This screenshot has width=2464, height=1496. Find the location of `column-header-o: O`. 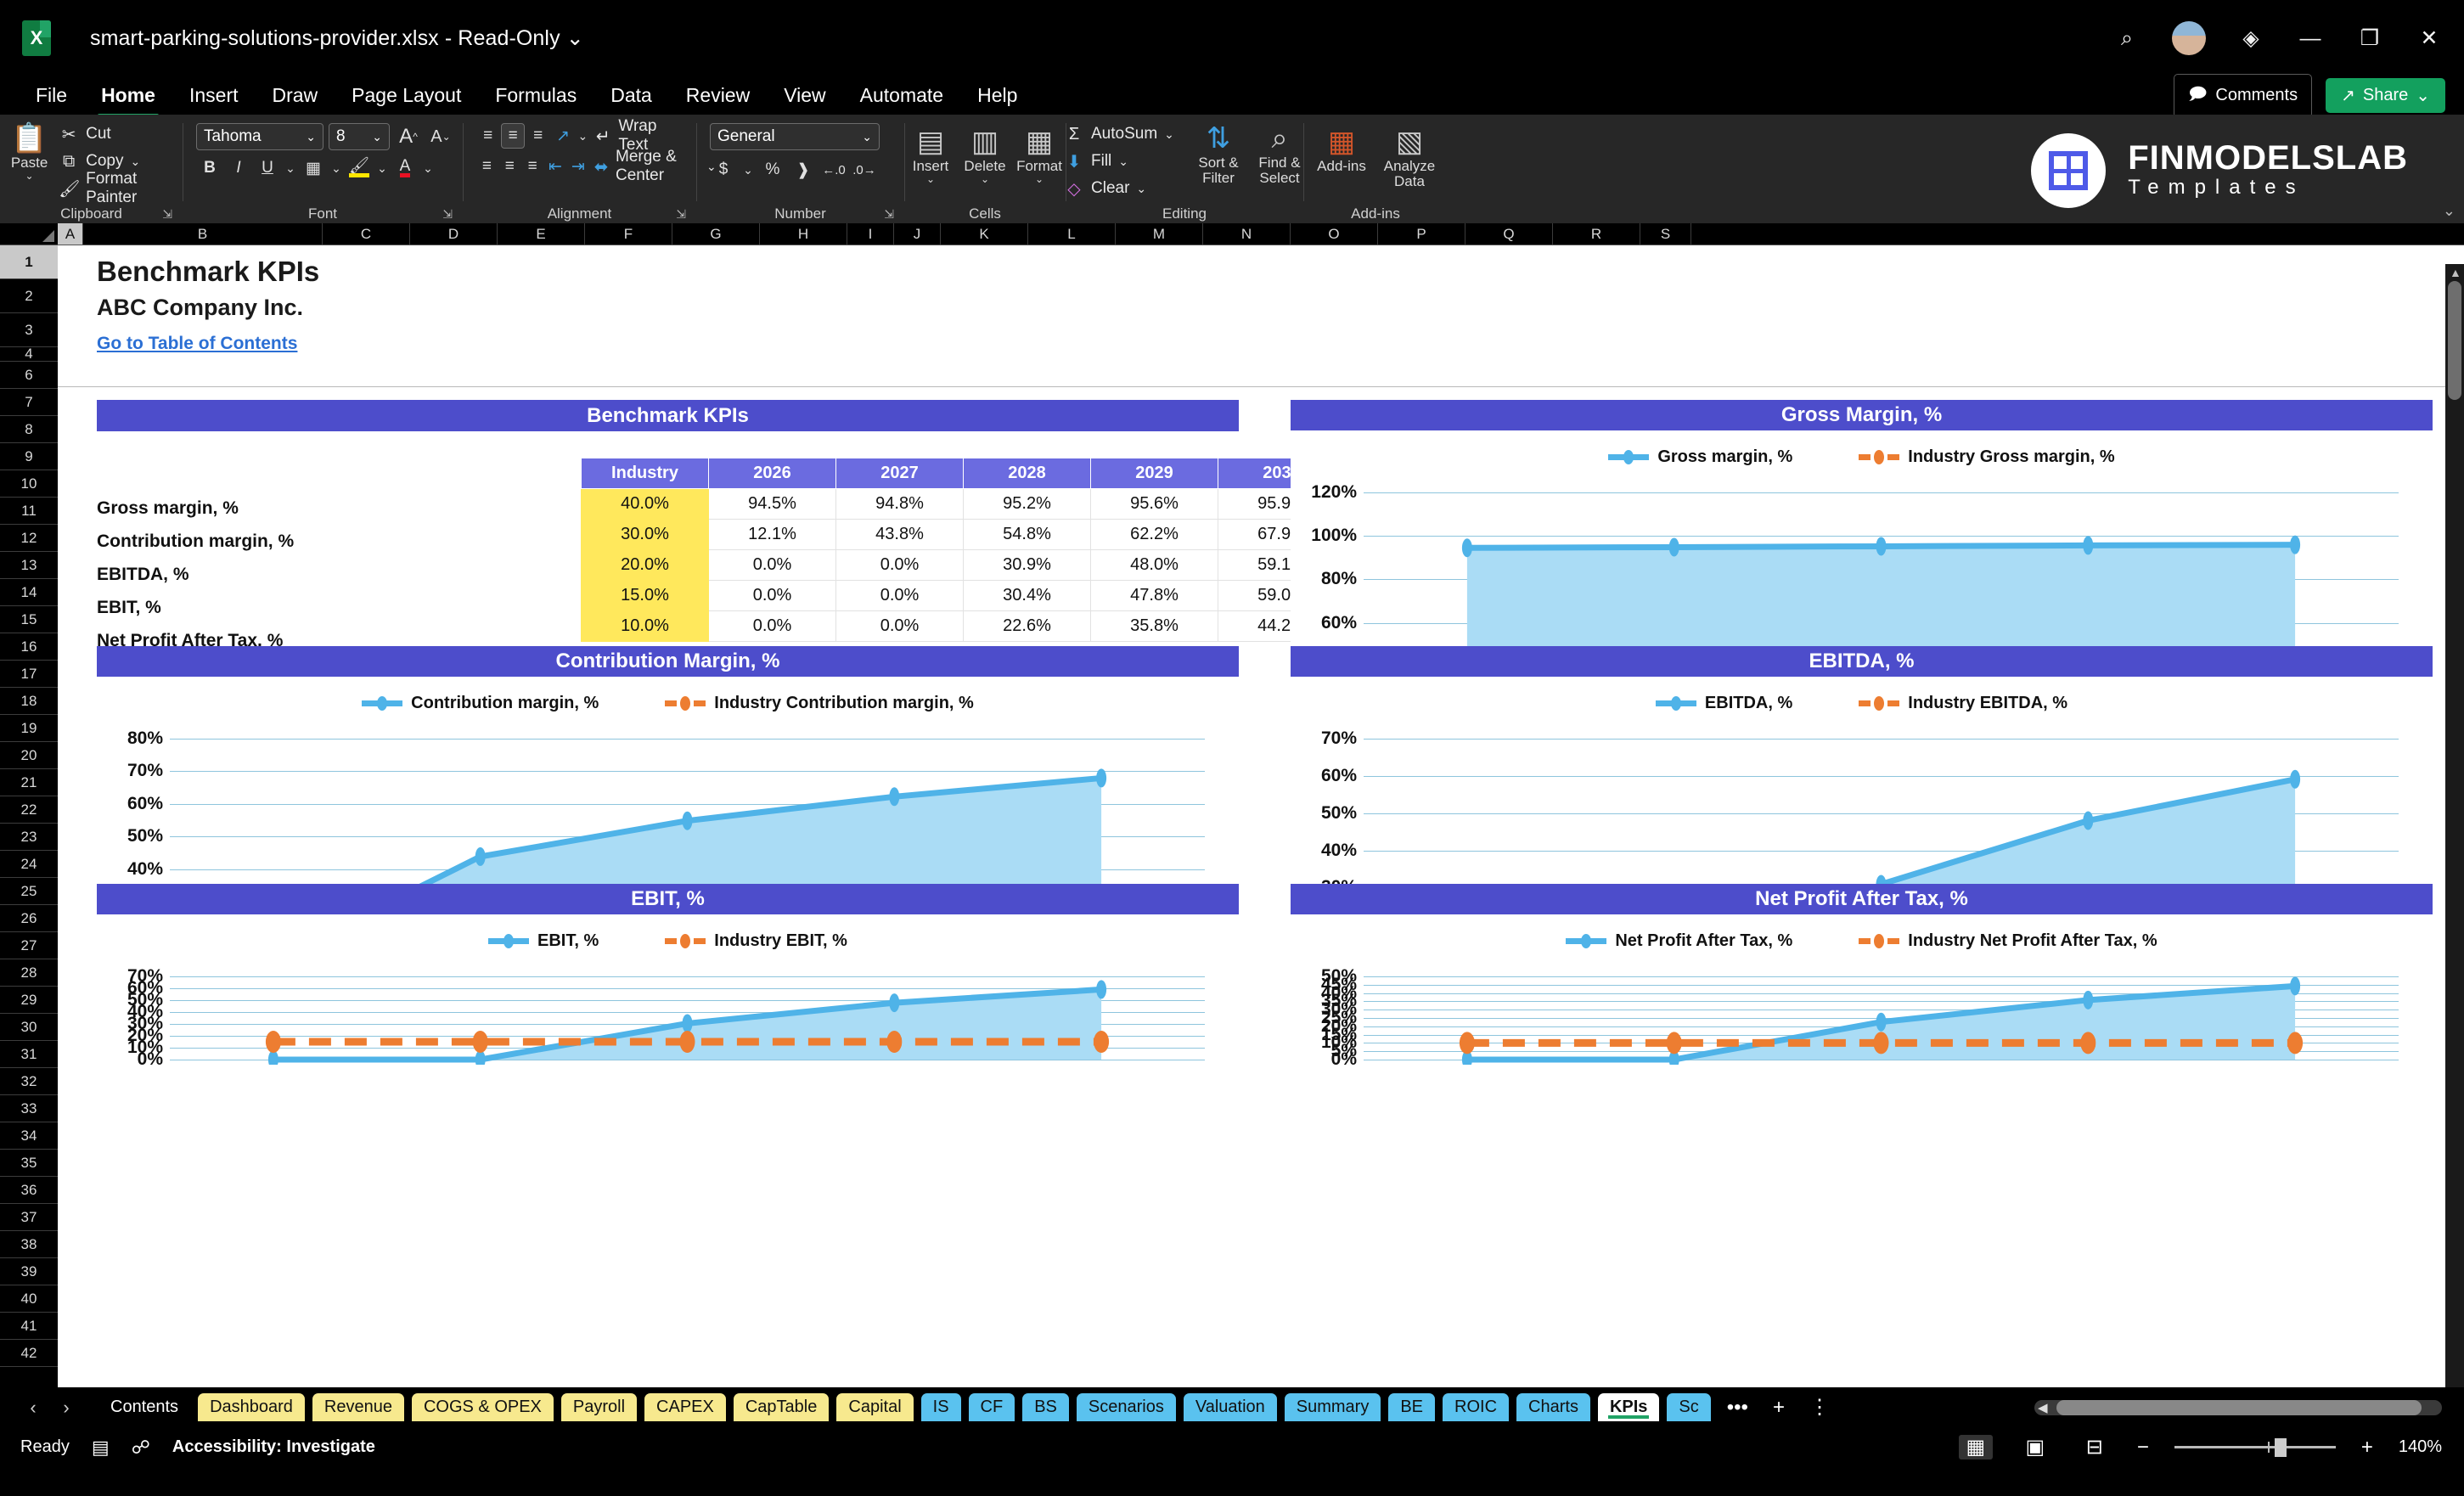

column-header-o: O is located at coordinates (1334, 234).